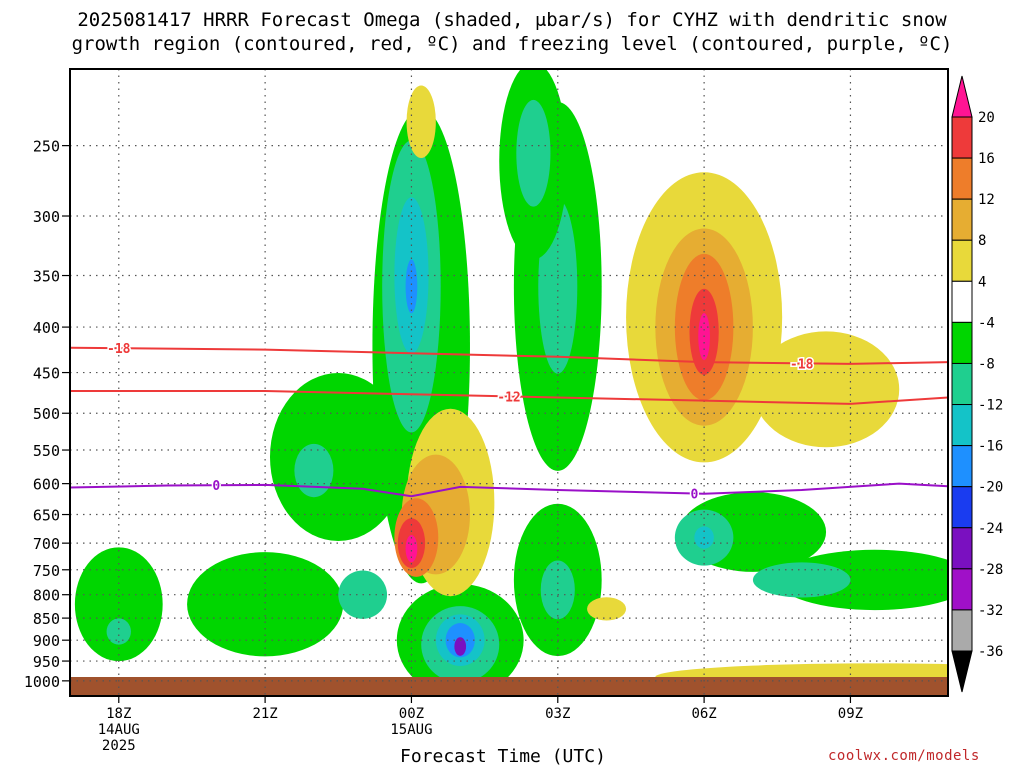 The image size is (1024, 768). Describe the element at coordinates (119, 349) in the screenshot. I see `contour-label--18-0: -18` at that location.